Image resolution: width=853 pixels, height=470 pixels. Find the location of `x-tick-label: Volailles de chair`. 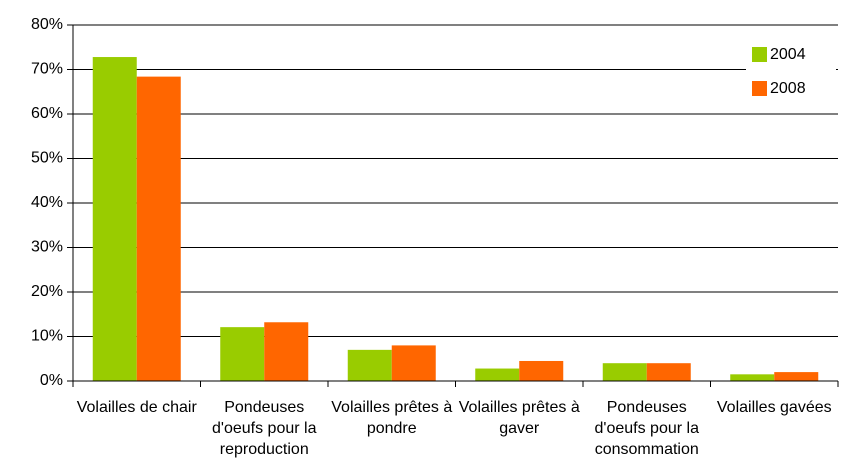

x-tick-label: Volailles de chair is located at coordinates (136, 407).